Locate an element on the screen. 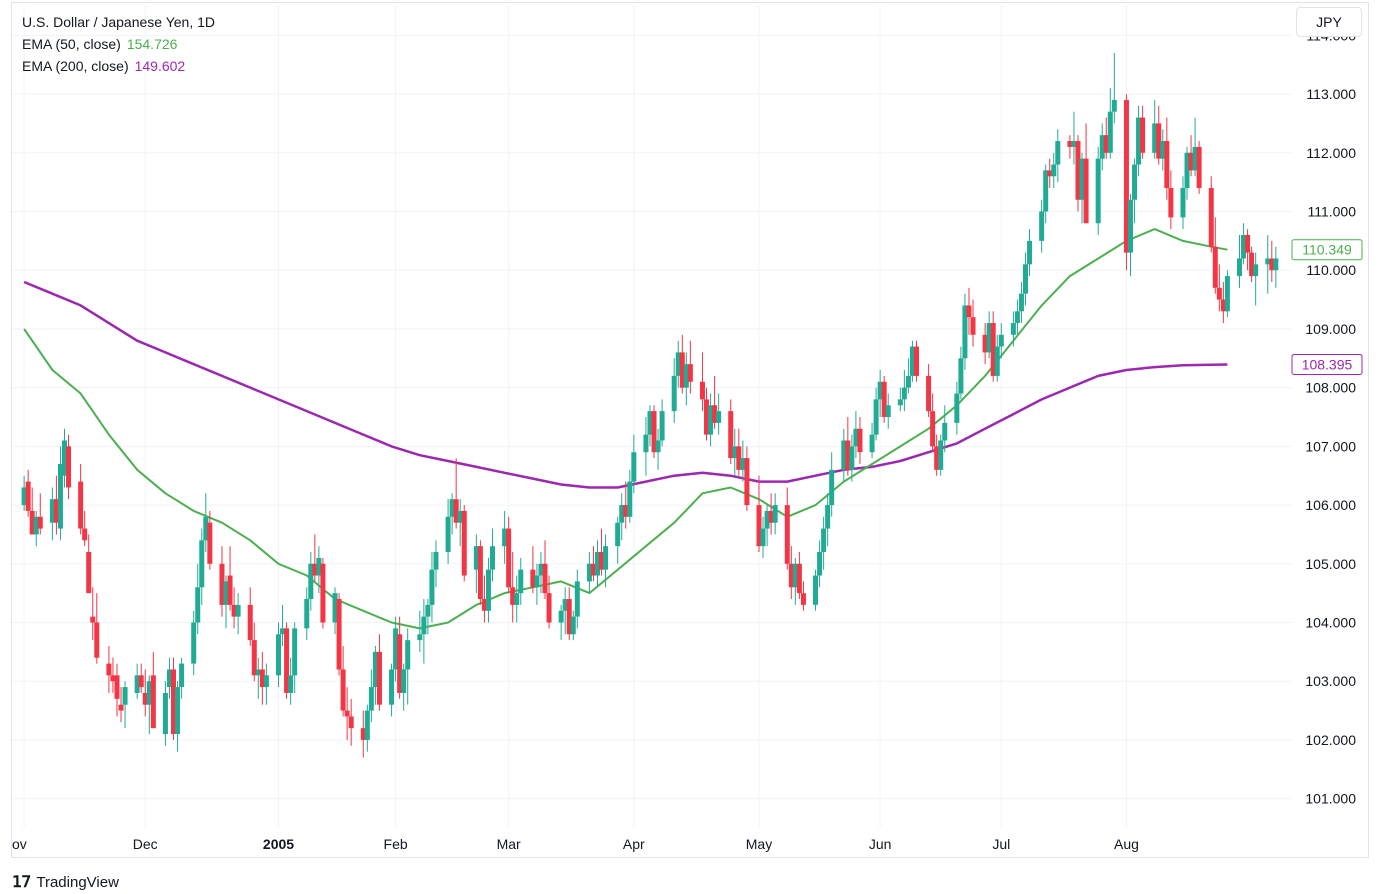 This screenshot has width=1382, height=894. ema200-legend: EMA (200, close) 149.602 is located at coordinates (118, 66).